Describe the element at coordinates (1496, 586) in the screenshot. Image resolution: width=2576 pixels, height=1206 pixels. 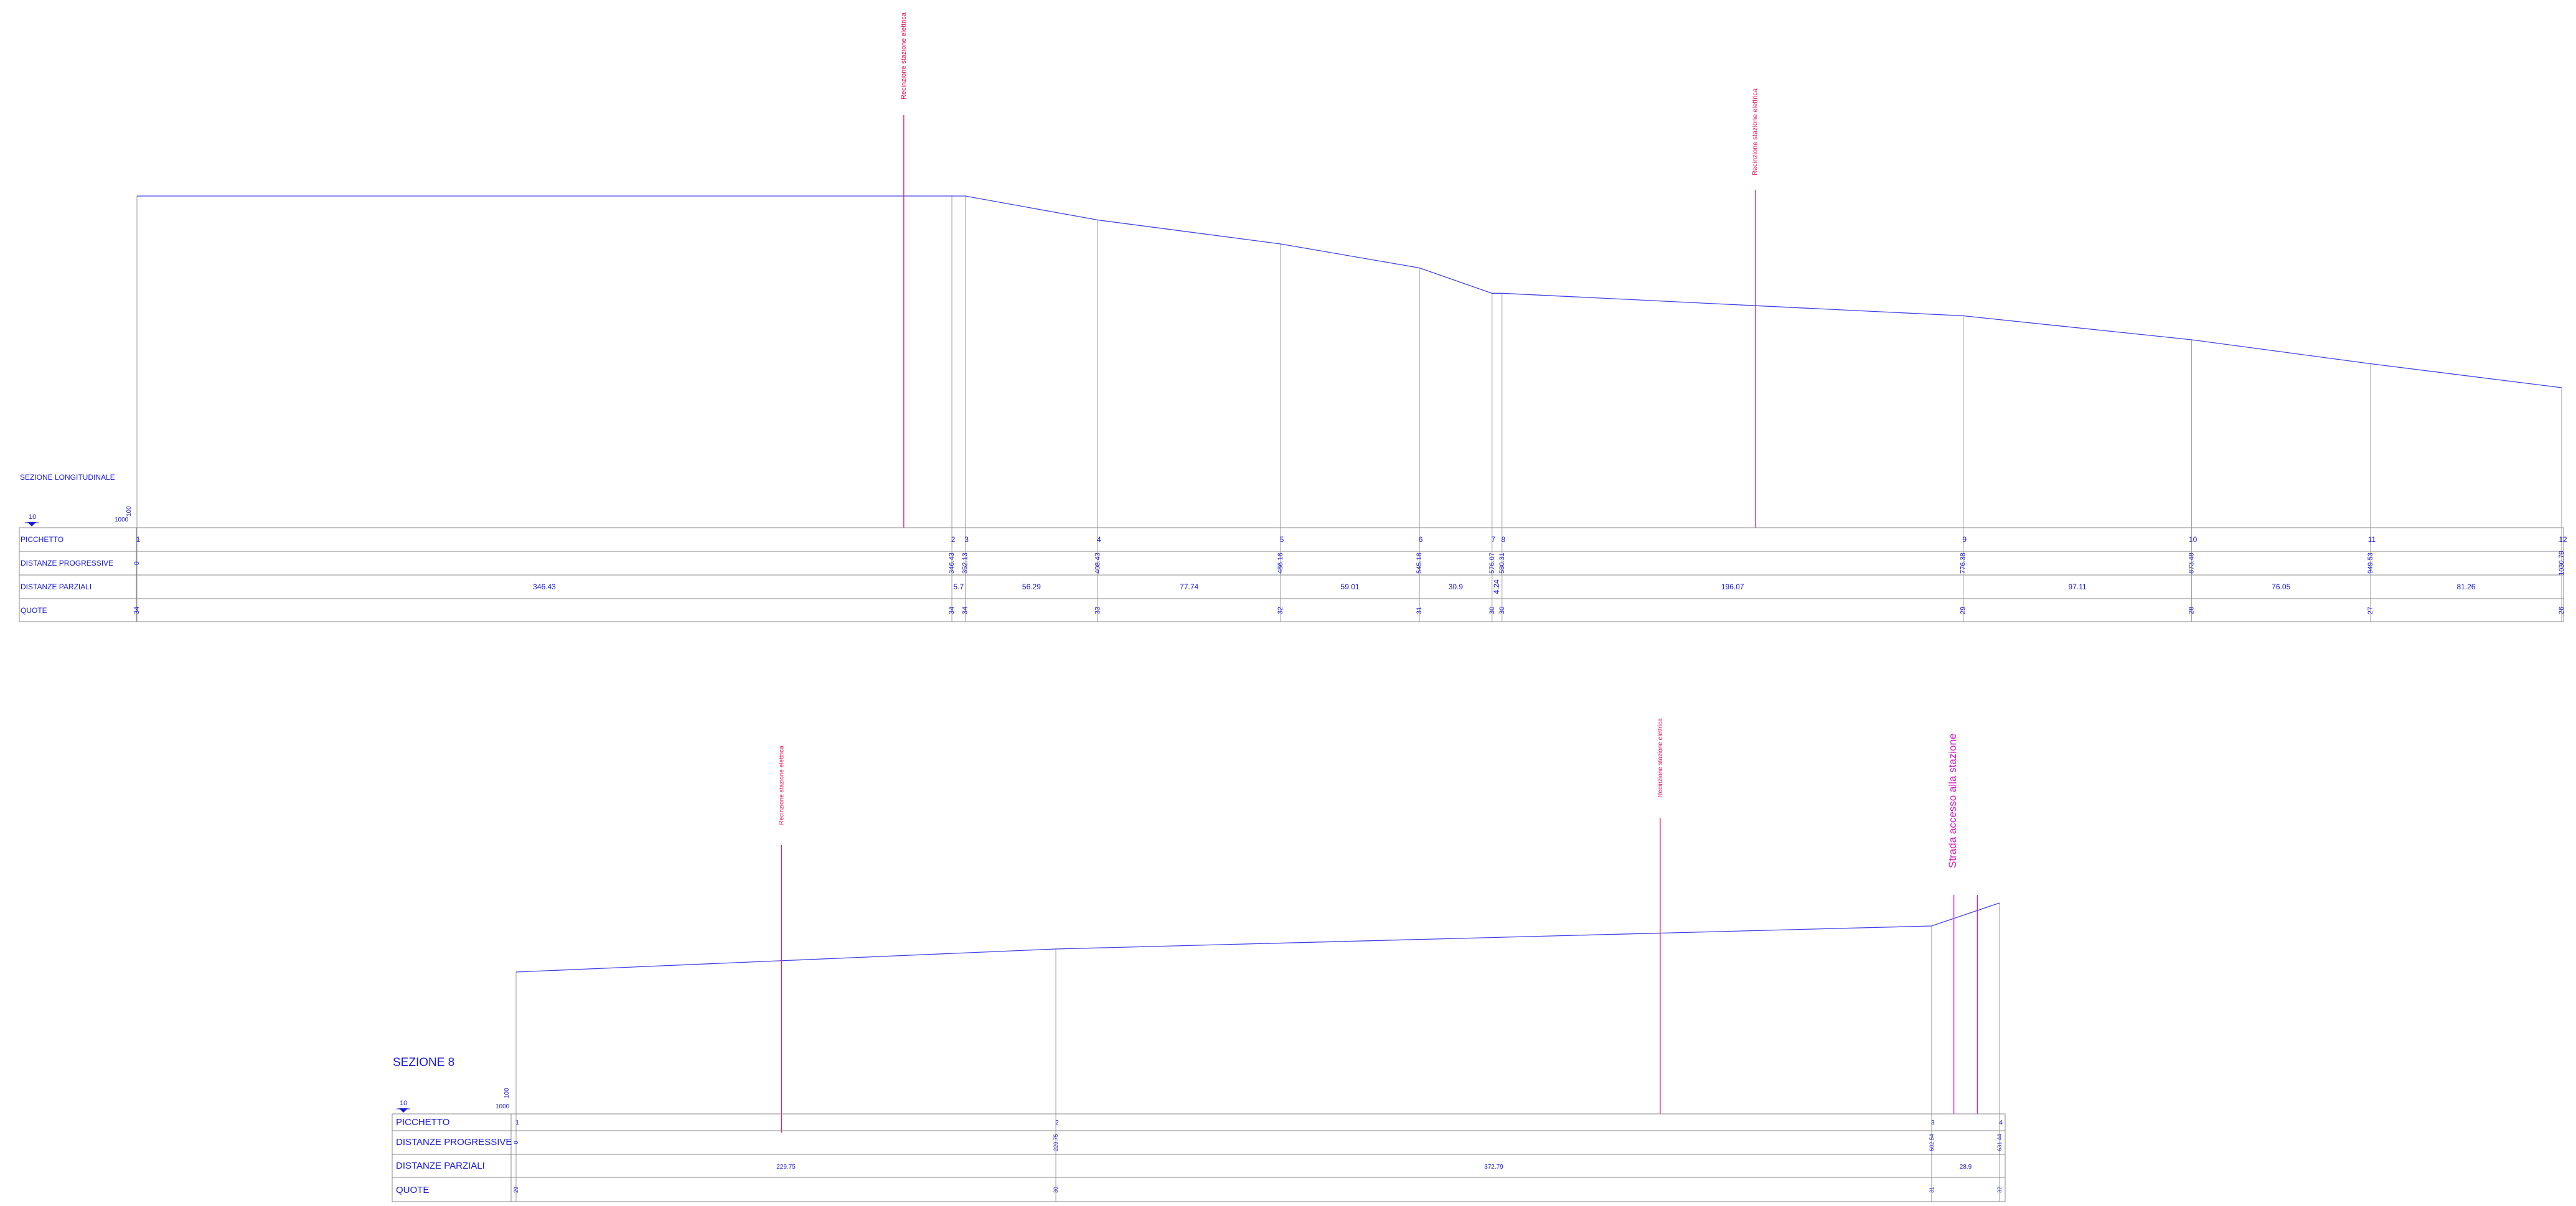
I see `parziale-cell: 4.24` at that location.